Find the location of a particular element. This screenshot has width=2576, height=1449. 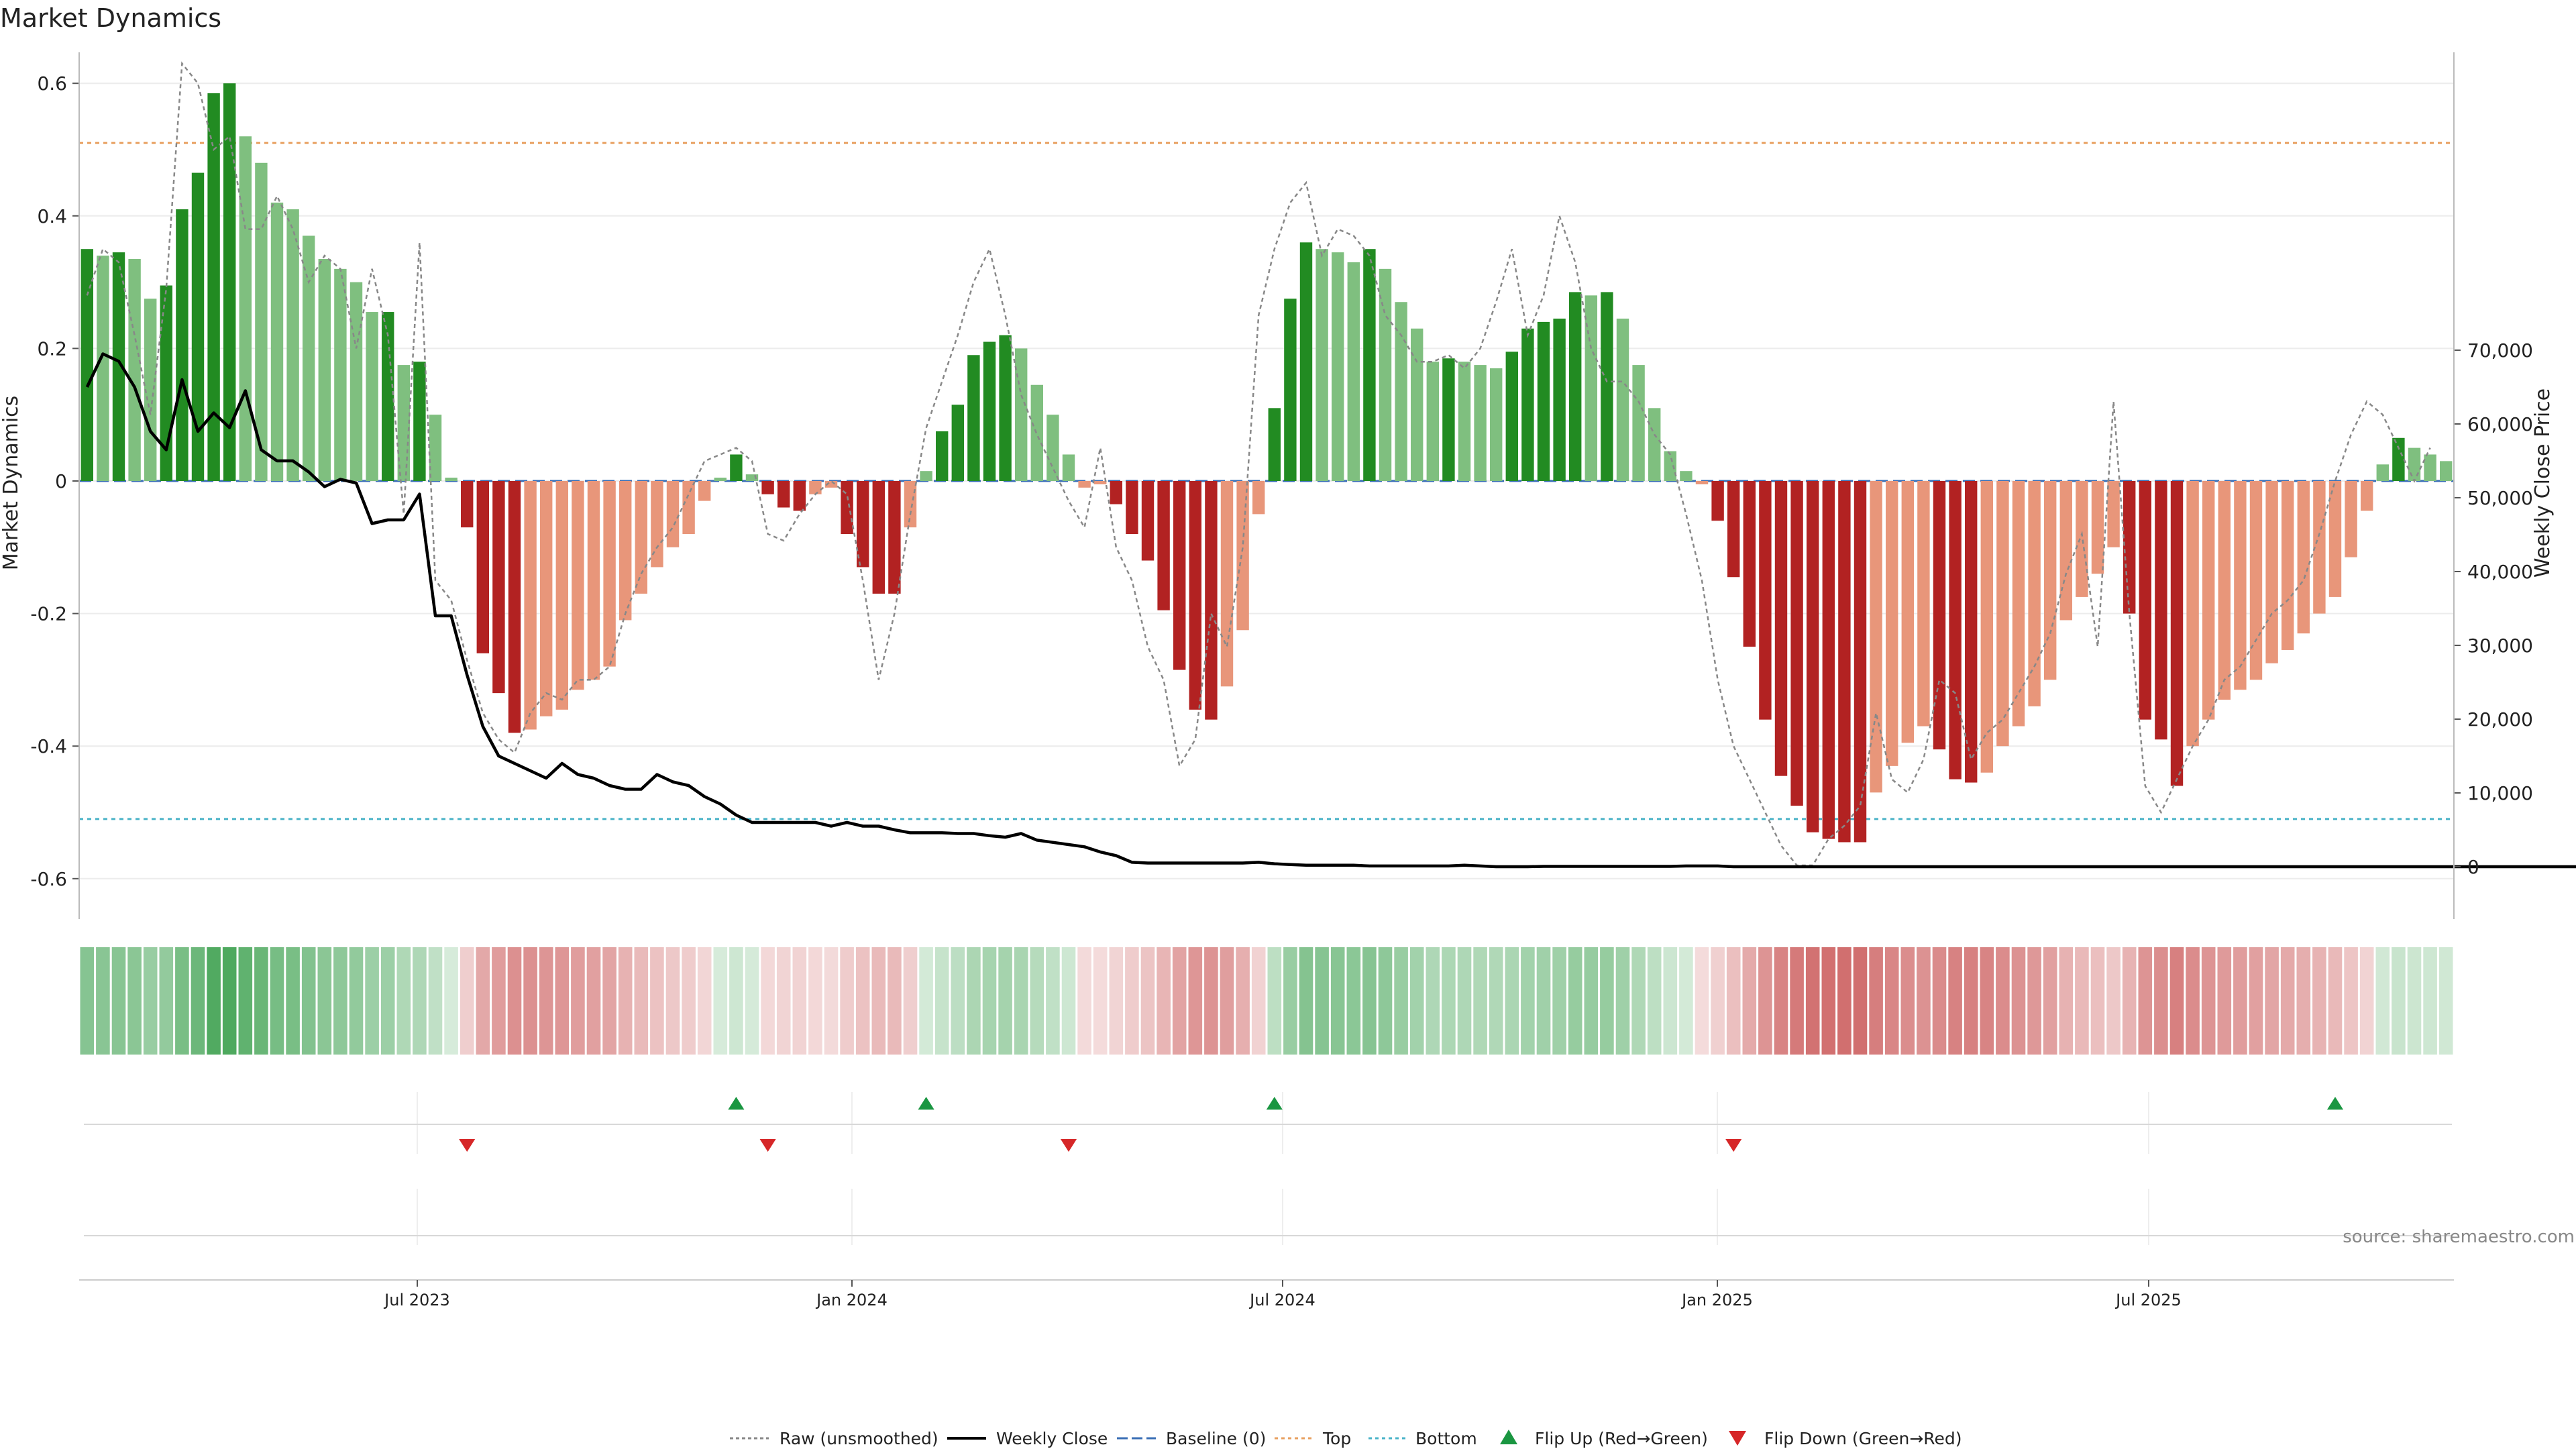

legend-item-label: Weekly Close is located at coordinates (1052, 1438).